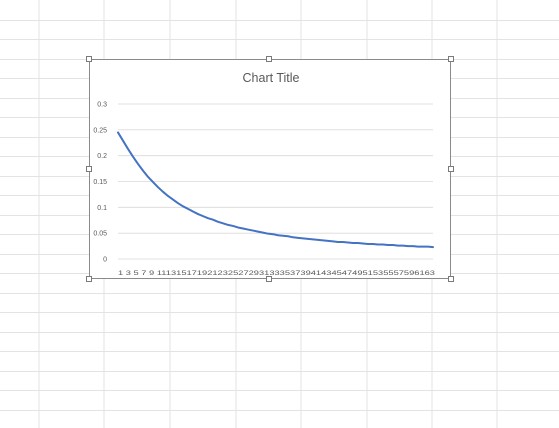  What do you see at coordinates (269, 59) in the screenshot?
I see `resize-handle-top` at bounding box center [269, 59].